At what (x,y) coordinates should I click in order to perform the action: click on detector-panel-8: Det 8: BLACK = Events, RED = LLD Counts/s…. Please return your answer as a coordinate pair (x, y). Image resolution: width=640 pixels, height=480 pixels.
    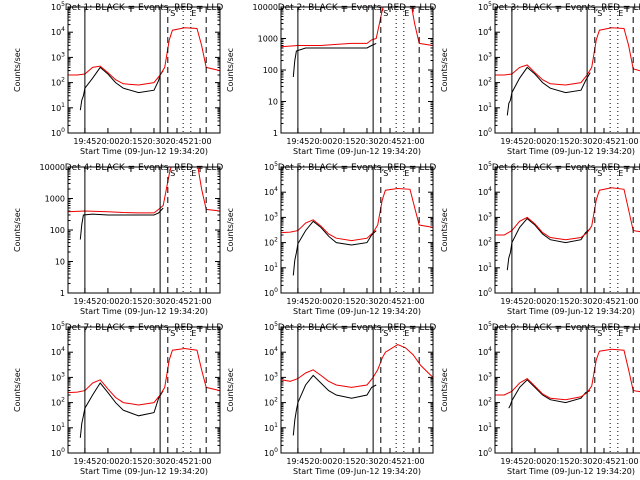
    Looking at the image, I should click on (331, 398).